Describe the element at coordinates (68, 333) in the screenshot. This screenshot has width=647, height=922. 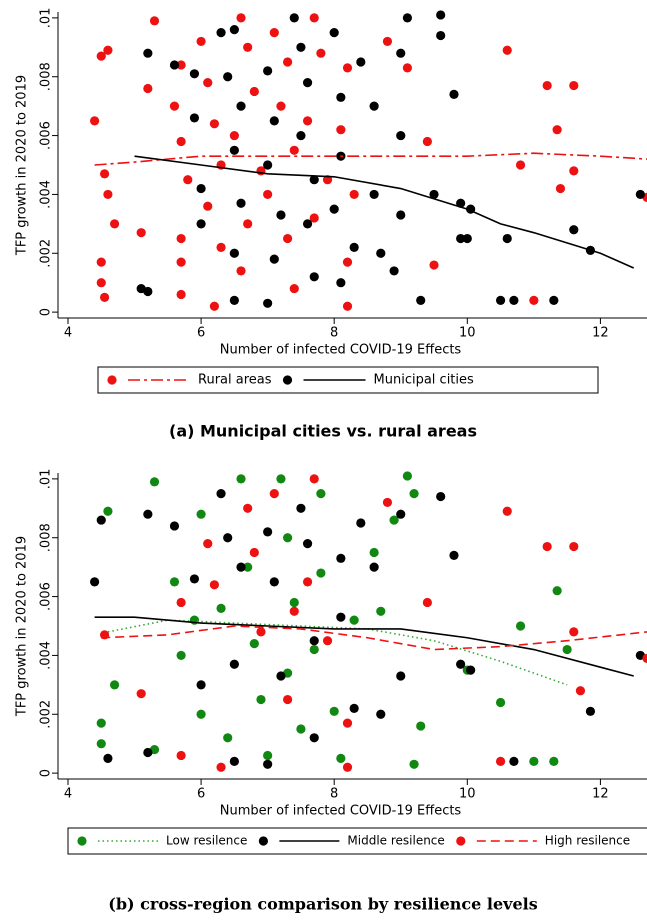
I see `x-tick-label: 4` at that location.